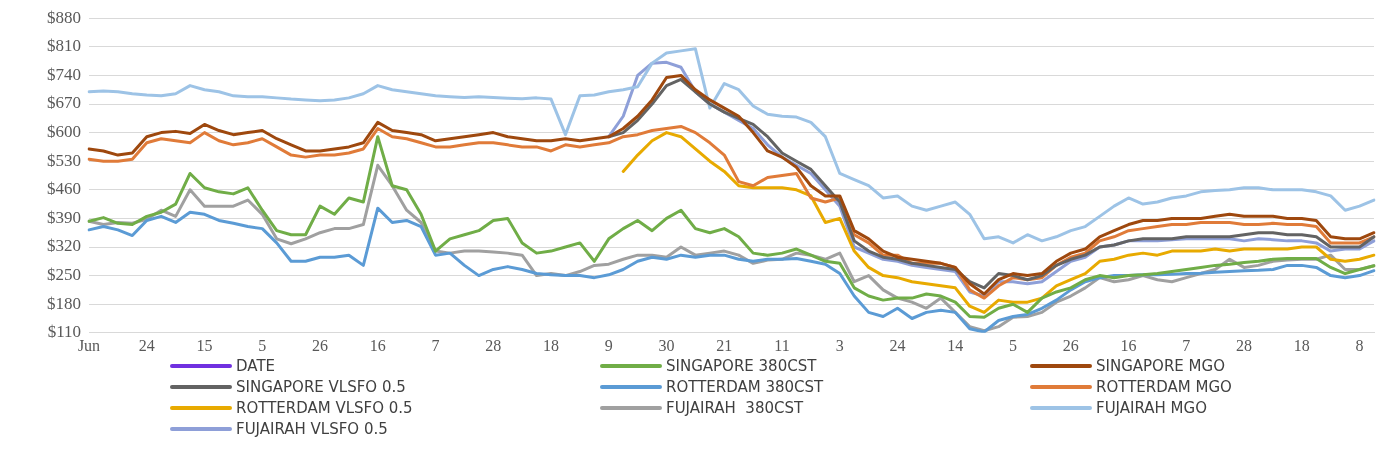  I want to click on y-tick-label: $530, so click(64, 160).